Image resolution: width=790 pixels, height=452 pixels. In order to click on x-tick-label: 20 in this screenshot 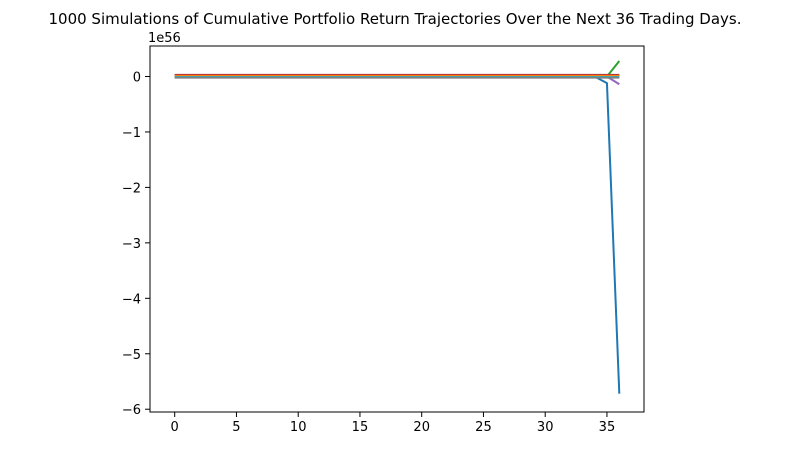, I will do `click(421, 427)`.